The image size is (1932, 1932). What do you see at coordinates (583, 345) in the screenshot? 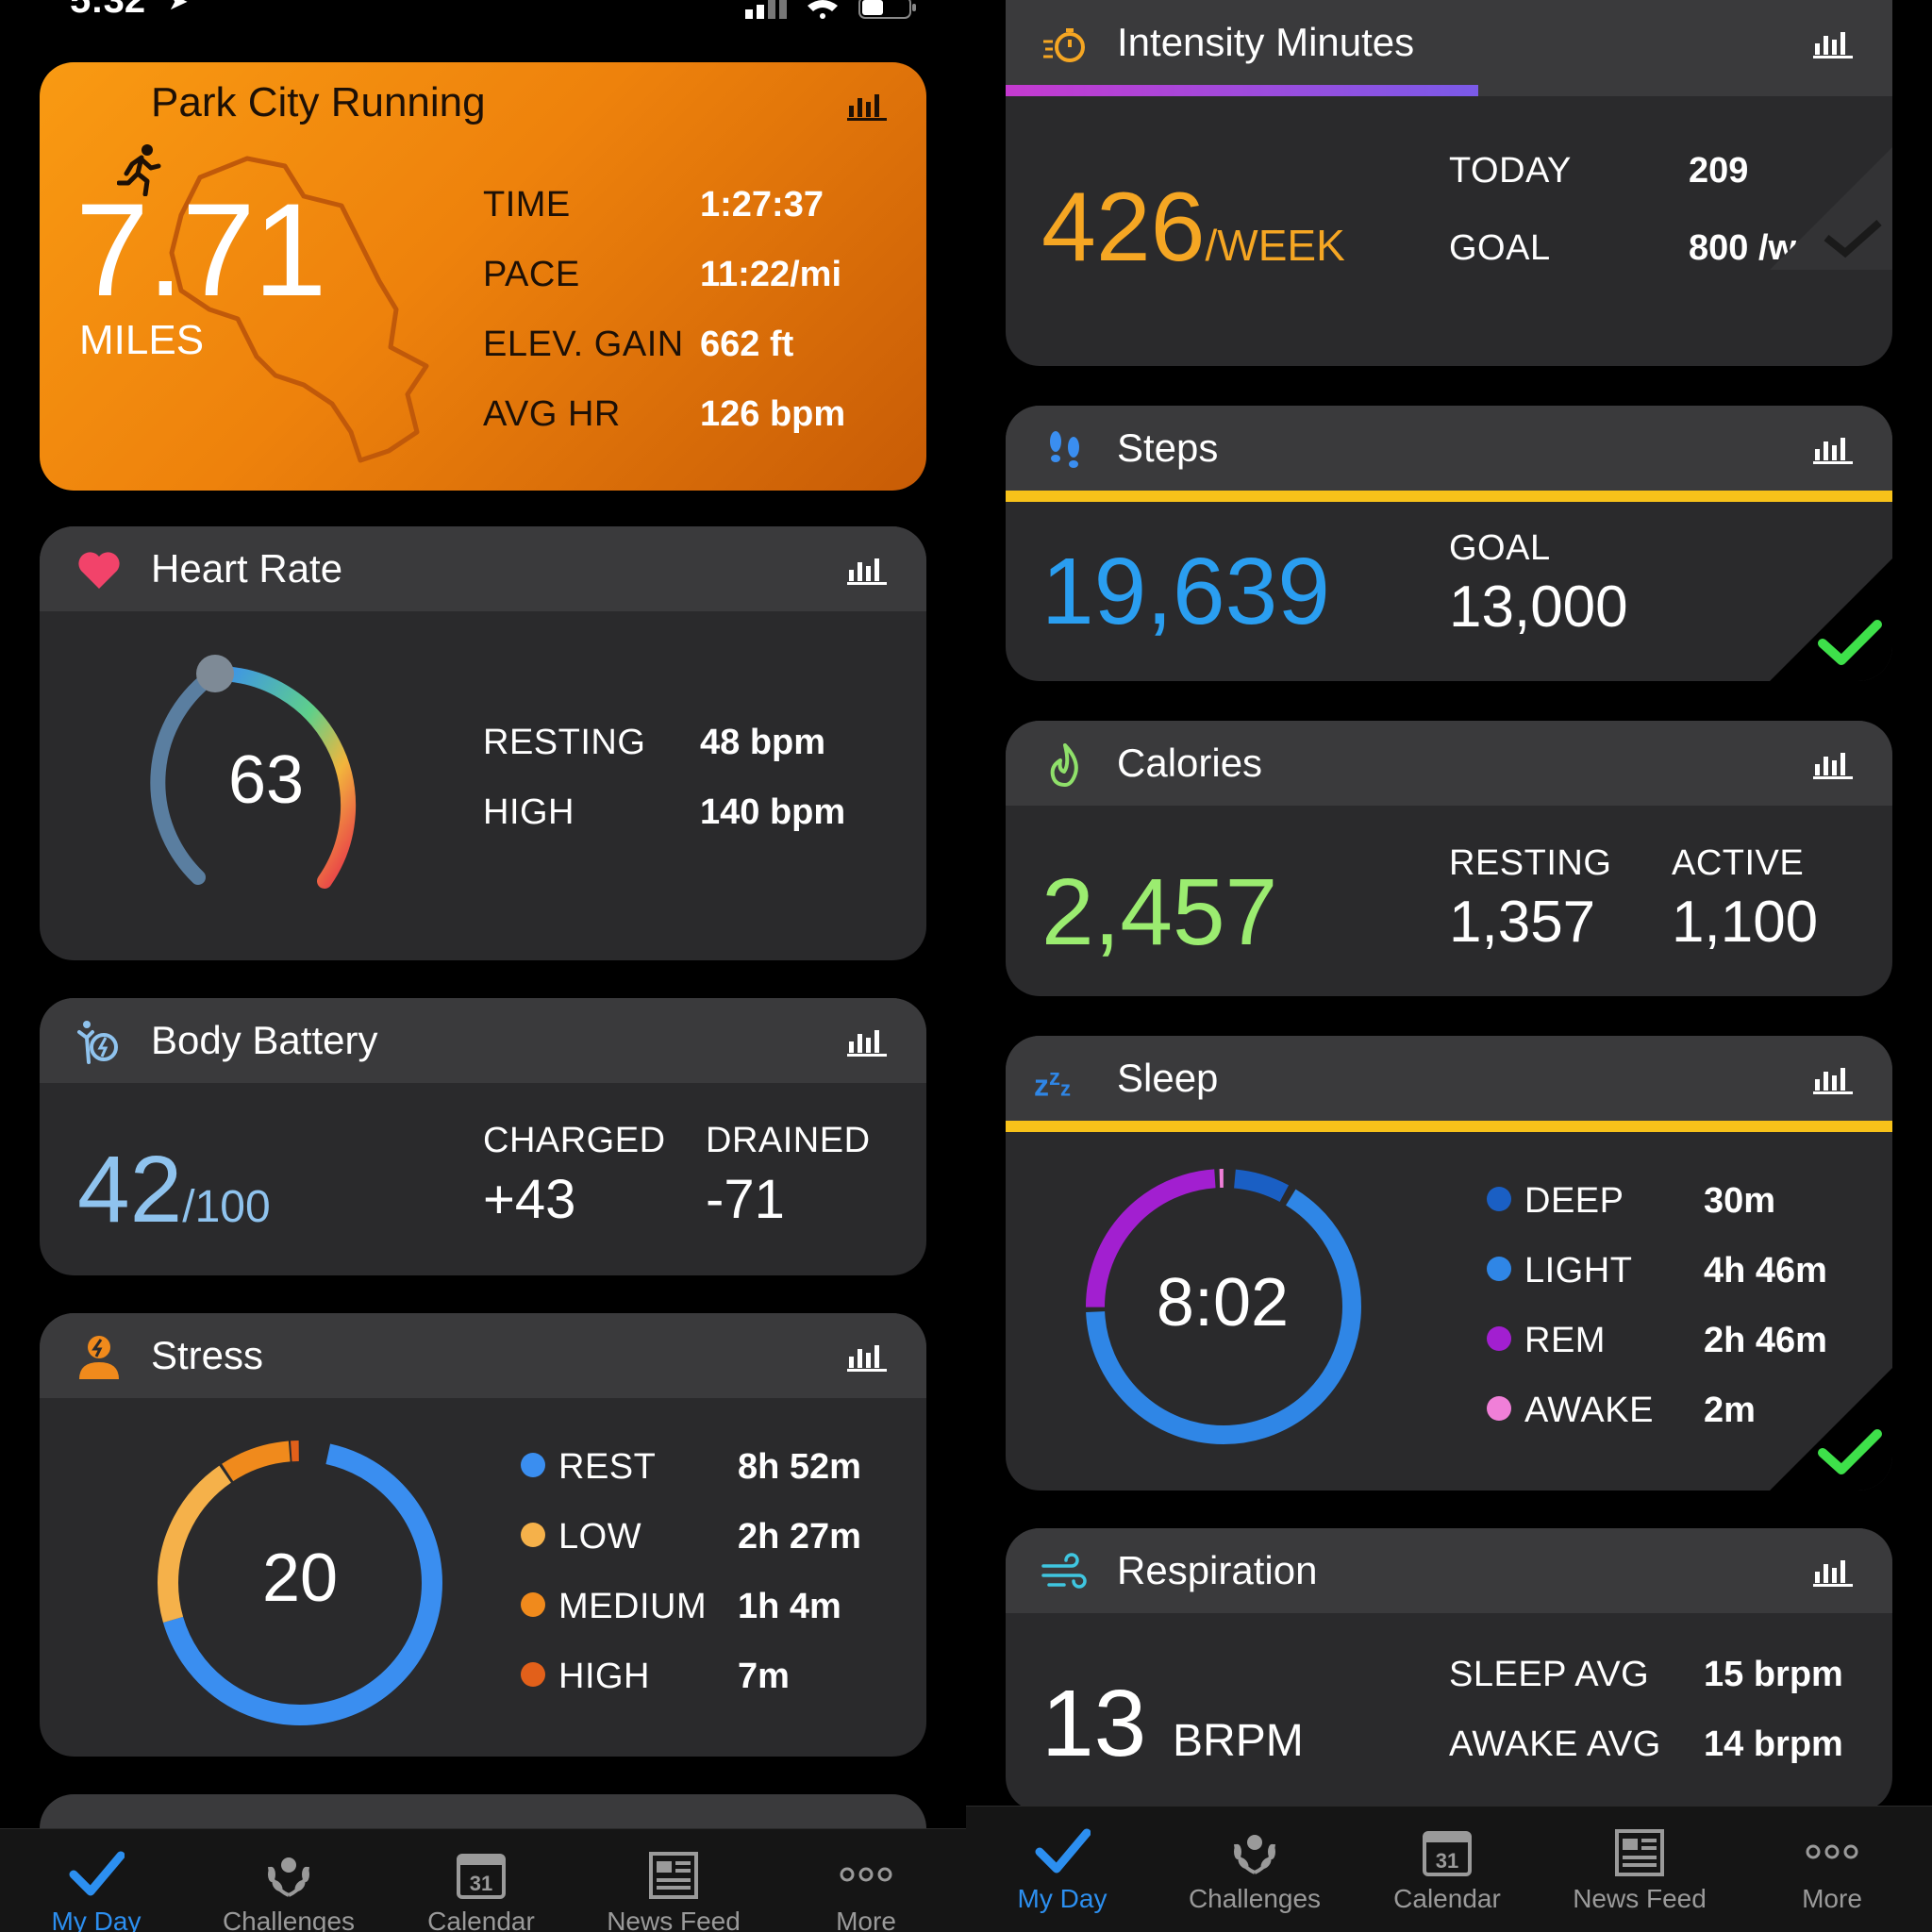
I see `stat-label: ELEV. GAIN` at bounding box center [583, 345].